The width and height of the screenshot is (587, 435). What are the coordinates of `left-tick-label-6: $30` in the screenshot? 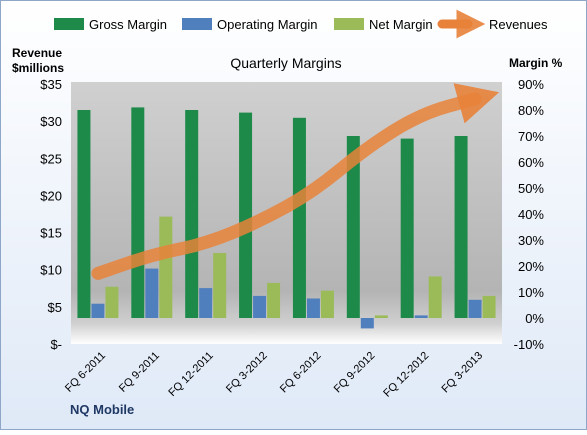 It's located at (51, 121).